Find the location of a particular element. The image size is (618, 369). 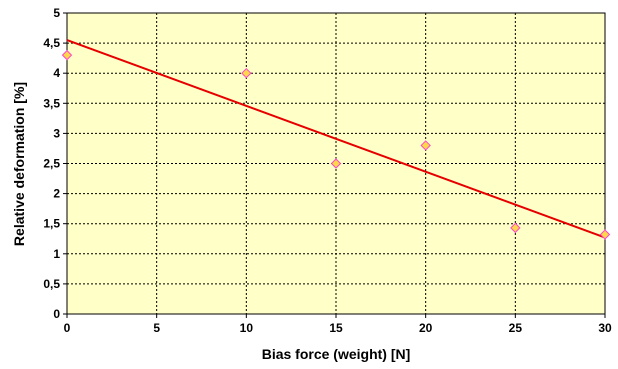

y-tick-label: 5 is located at coordinates (56, 13).